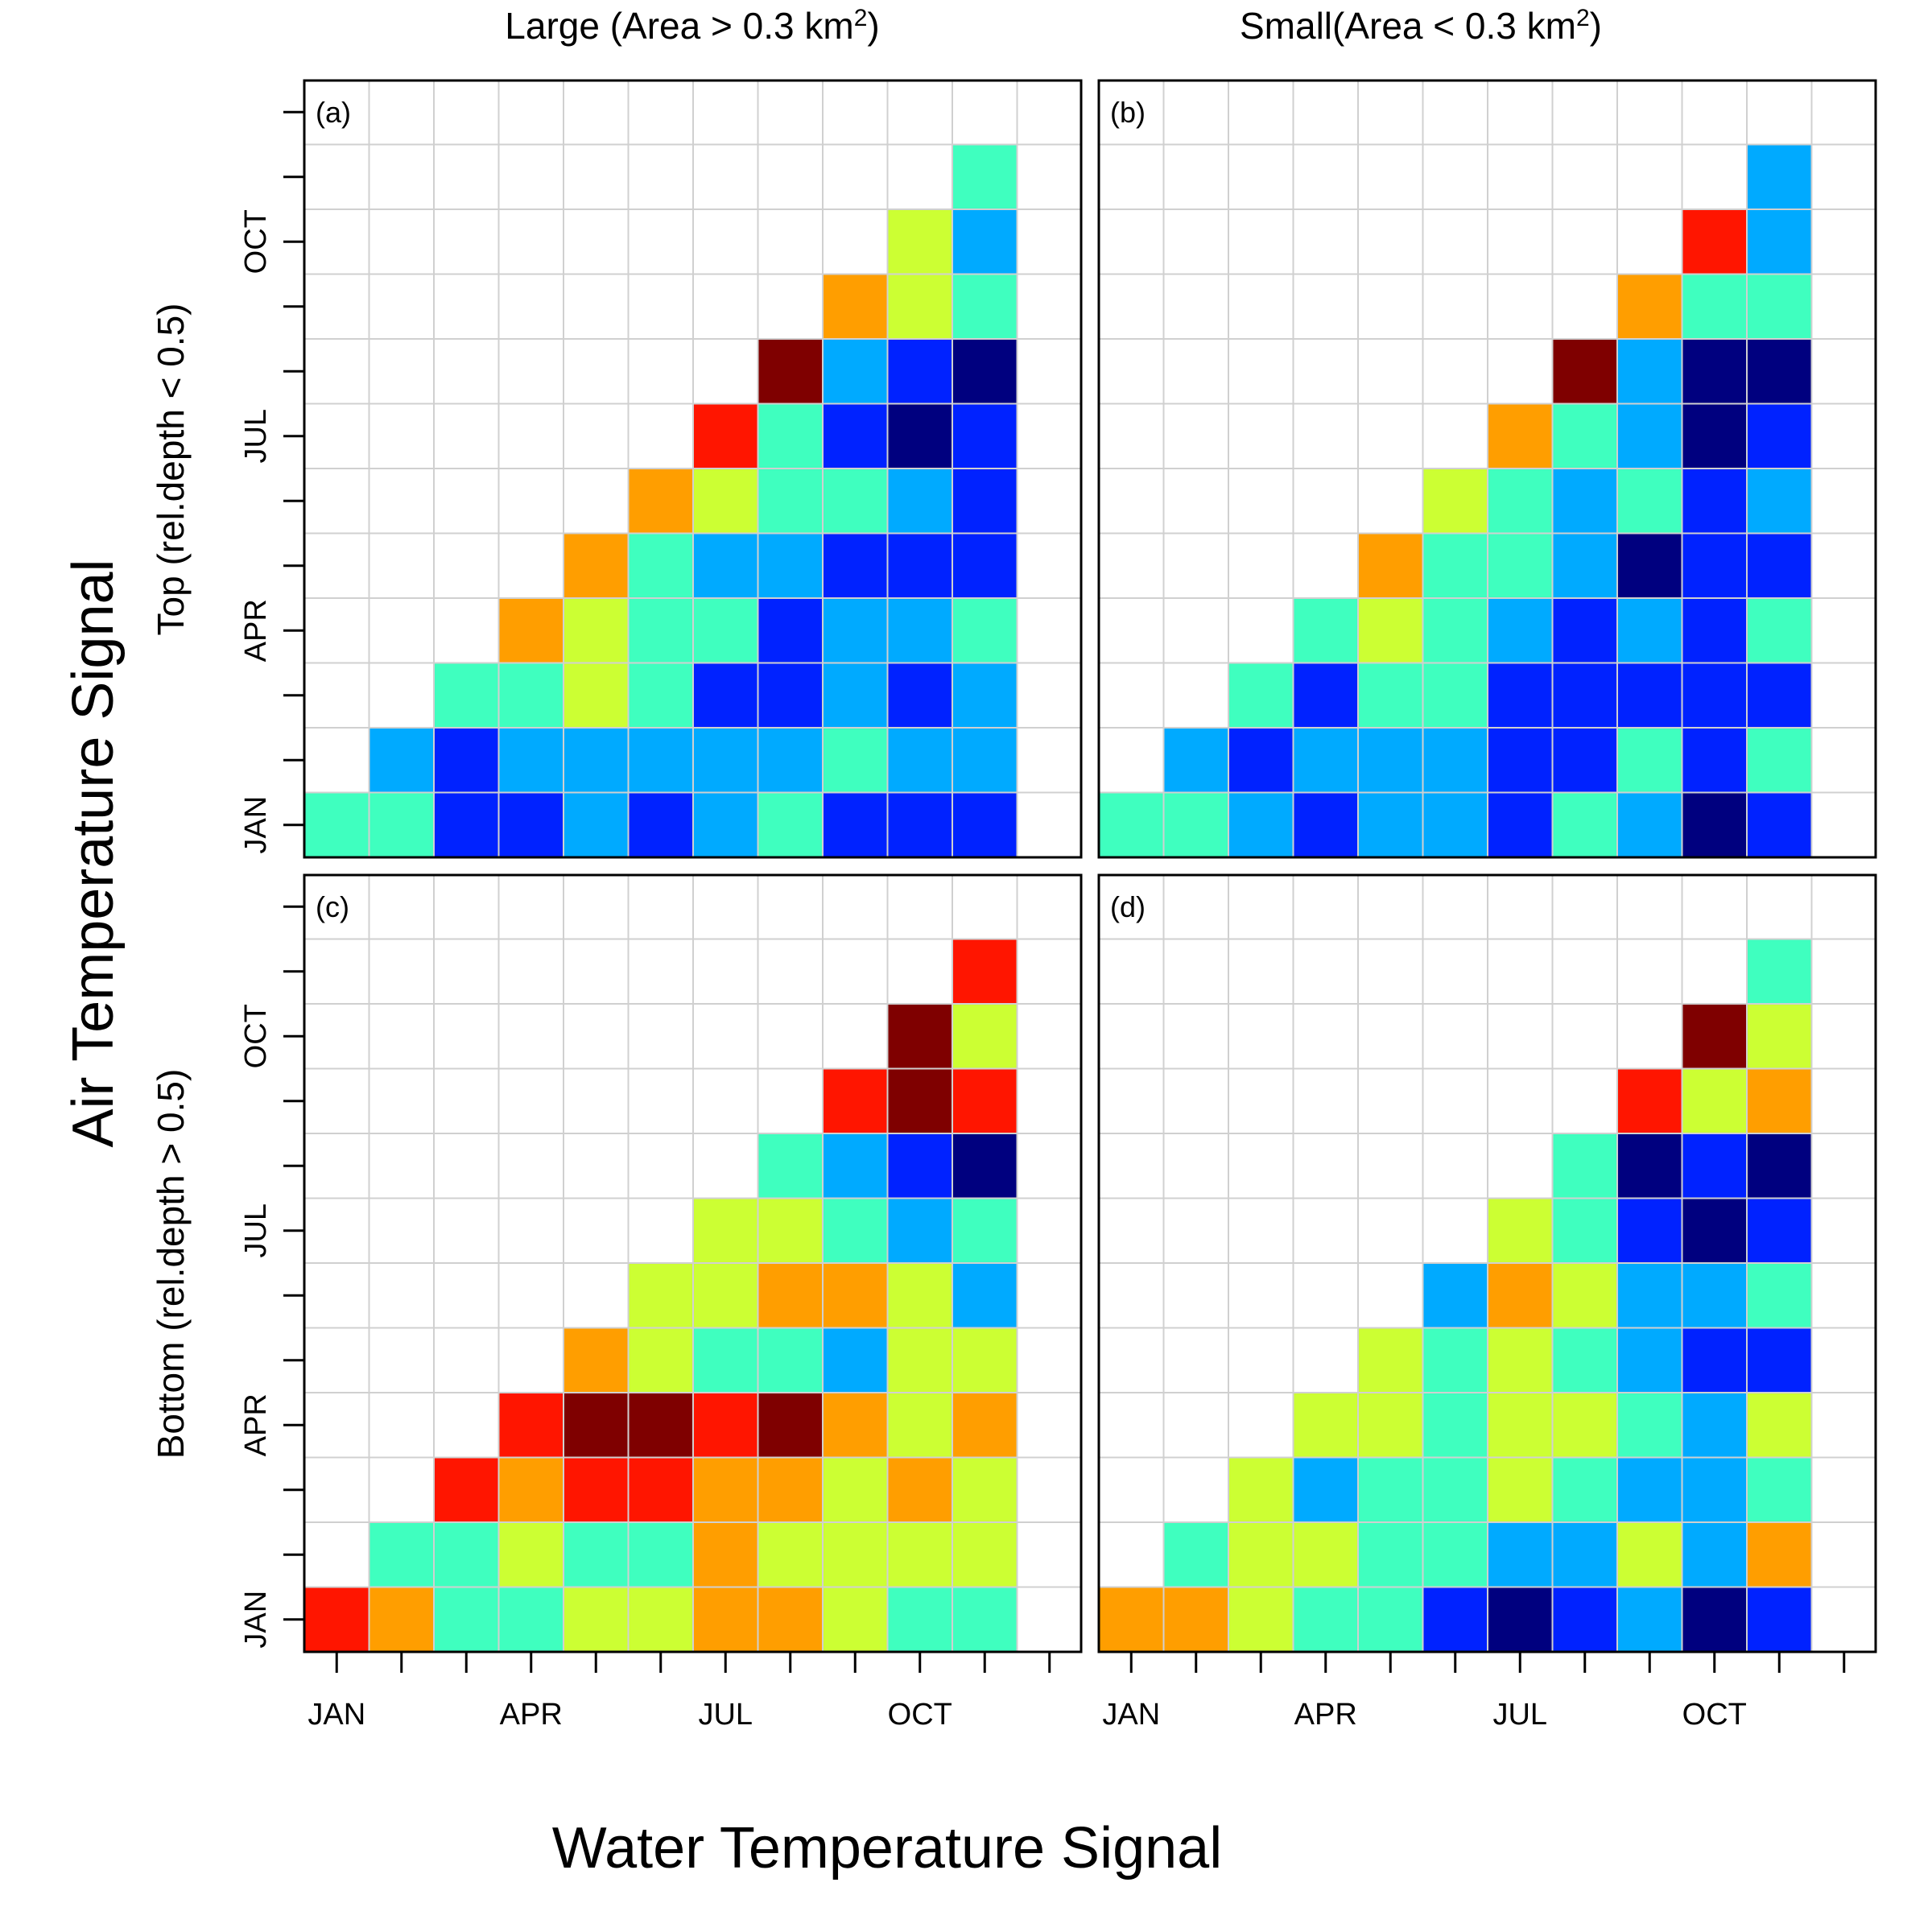 This screenshot has height=1932, width=1932. I want to click on y-tick-label: OCT, so click(256, 1036).